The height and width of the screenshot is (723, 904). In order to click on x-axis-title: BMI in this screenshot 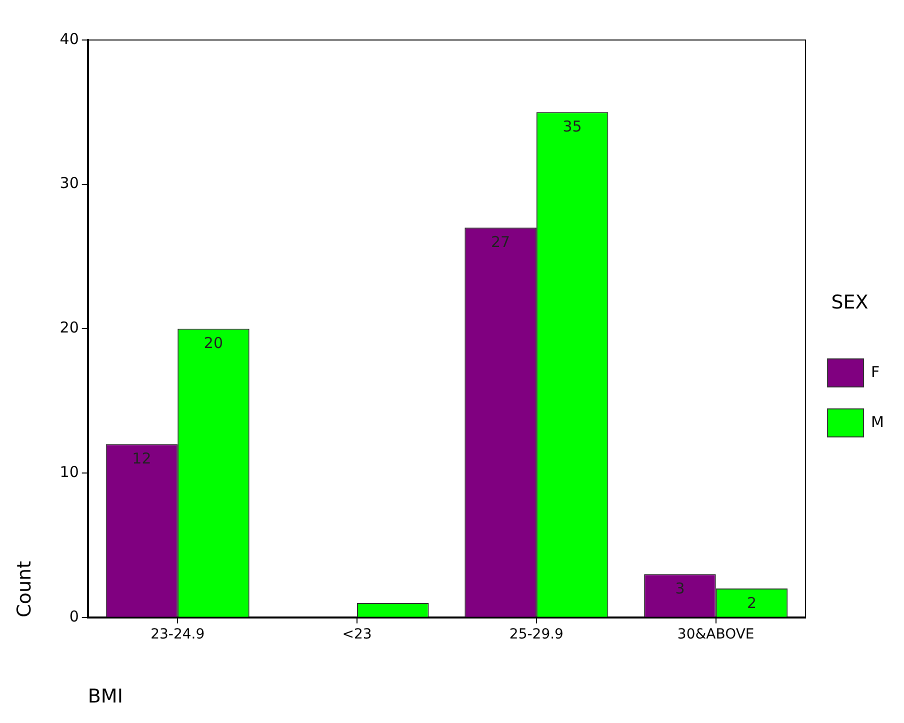, I will do `click(105, 697)`.